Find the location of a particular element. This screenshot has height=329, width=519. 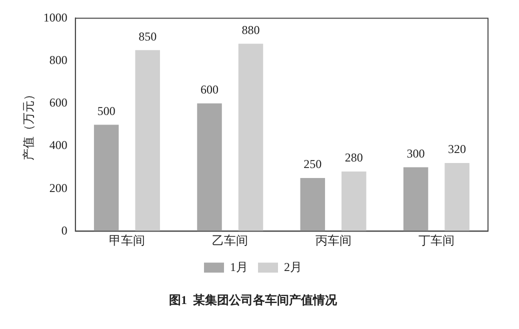

legend-label: 2月 is located at coordinates (293, 267).